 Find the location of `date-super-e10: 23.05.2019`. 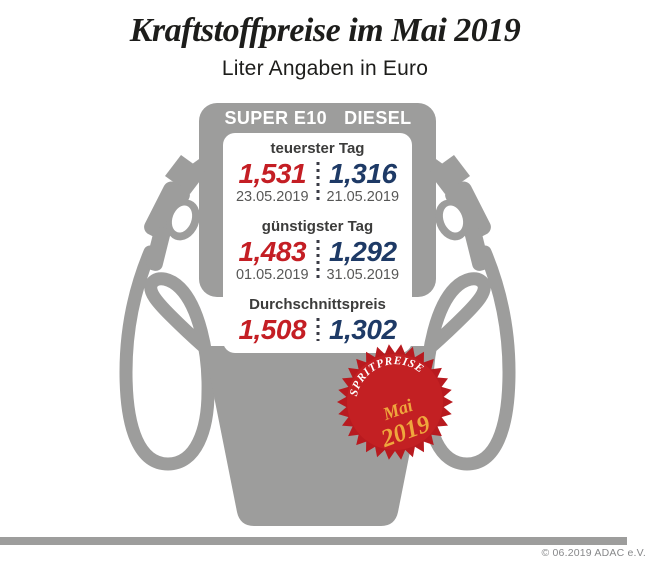

date-super-e10: 23.05.2019 is located at coordinates (272, 197).